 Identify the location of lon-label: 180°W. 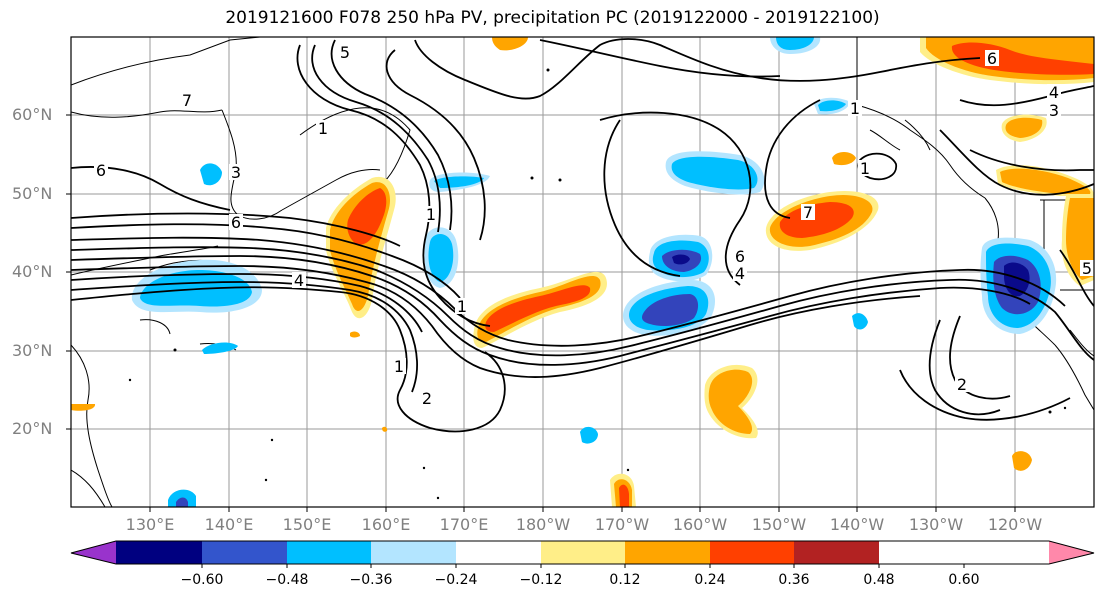
(543, 524).